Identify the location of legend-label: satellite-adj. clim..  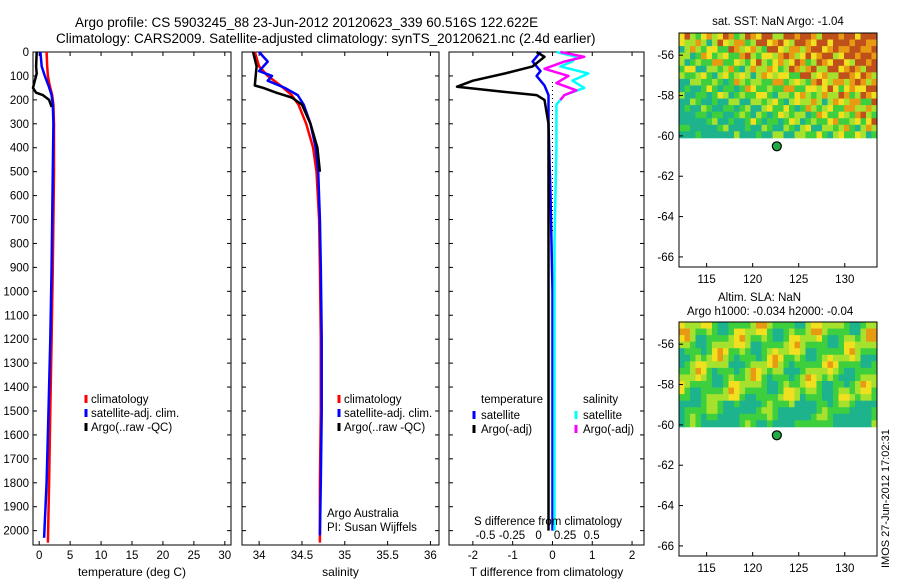
(135, 414).